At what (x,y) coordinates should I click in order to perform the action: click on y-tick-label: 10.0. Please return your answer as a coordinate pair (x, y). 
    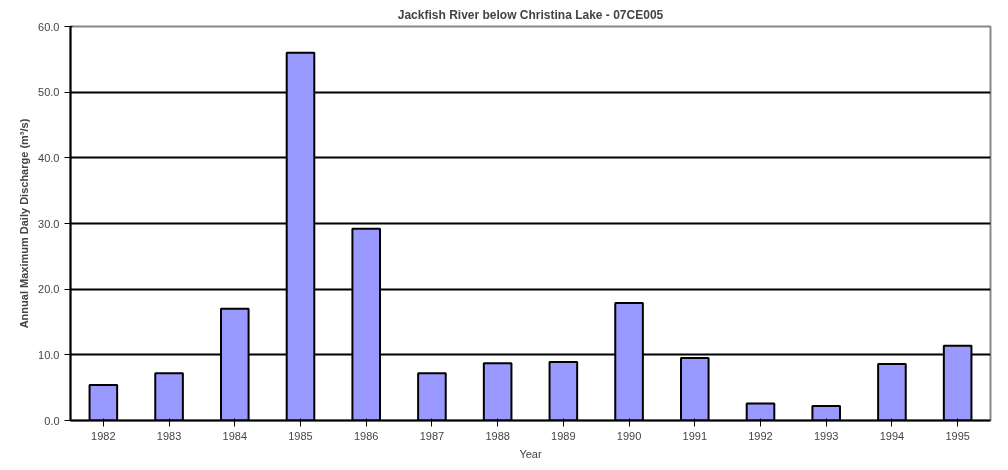
    Looking at the image, I should click on (49, 354).